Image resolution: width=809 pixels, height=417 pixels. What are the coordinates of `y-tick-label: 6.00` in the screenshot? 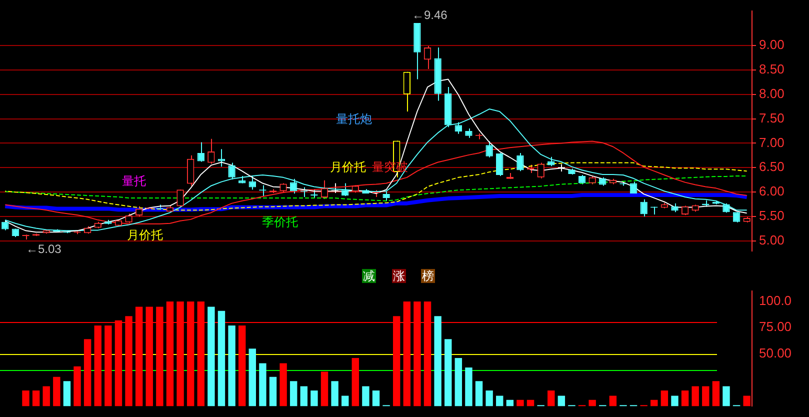 It's located at (771, 191).